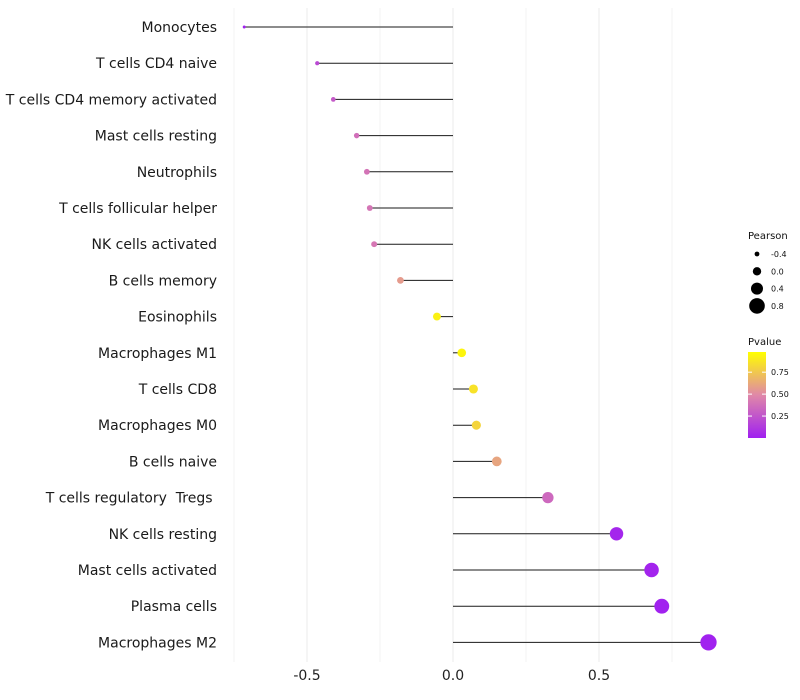  What do you see at coordinates (157, 354) in the screenshot?
I see `category-label: Macrophages M1` at bounding box center [157, 354].